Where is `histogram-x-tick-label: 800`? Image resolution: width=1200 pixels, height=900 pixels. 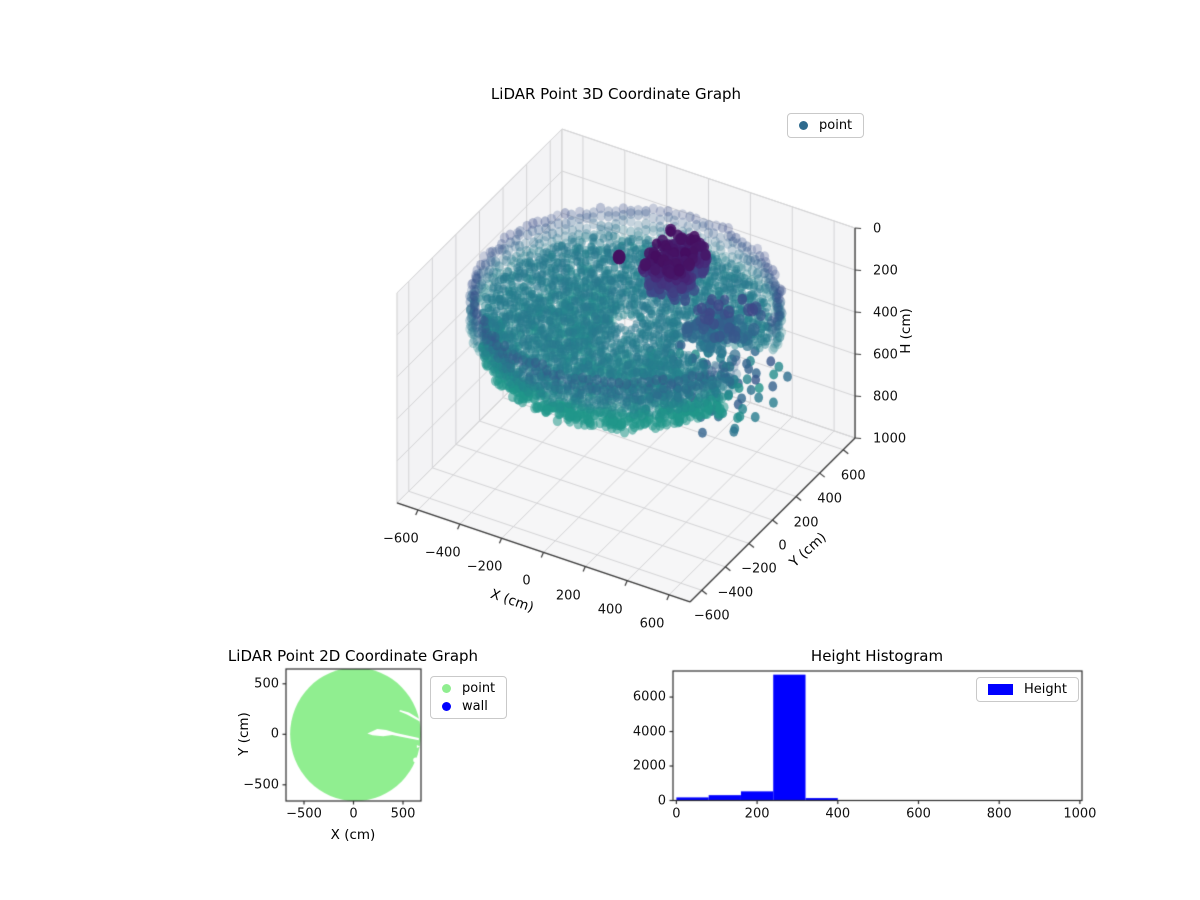
histogram-x-tick-label: 800 is located at coordinates (999, 813).